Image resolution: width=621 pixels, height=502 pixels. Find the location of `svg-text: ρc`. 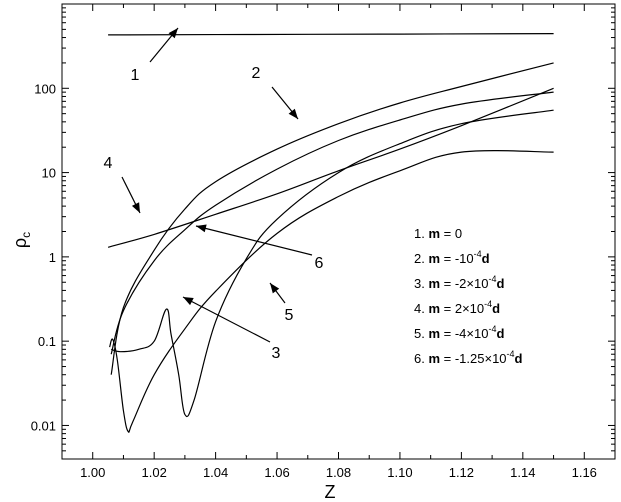

svg-text: ρc is located at coordinates (21, 240).